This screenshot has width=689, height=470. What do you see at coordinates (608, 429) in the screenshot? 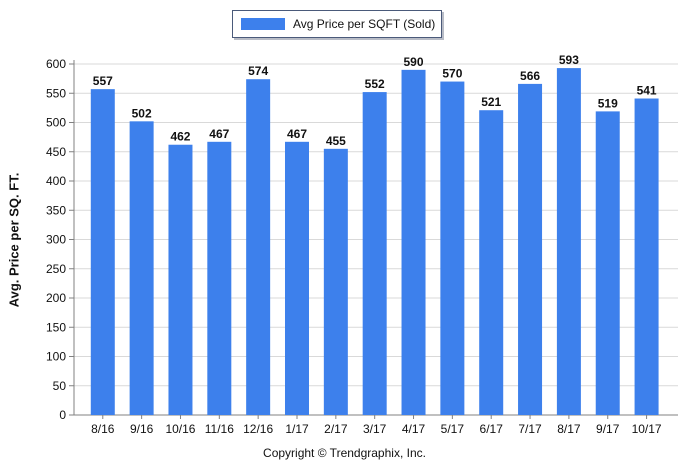
I see `x-tick-label: 9/17` at bounding box center [608, 429].